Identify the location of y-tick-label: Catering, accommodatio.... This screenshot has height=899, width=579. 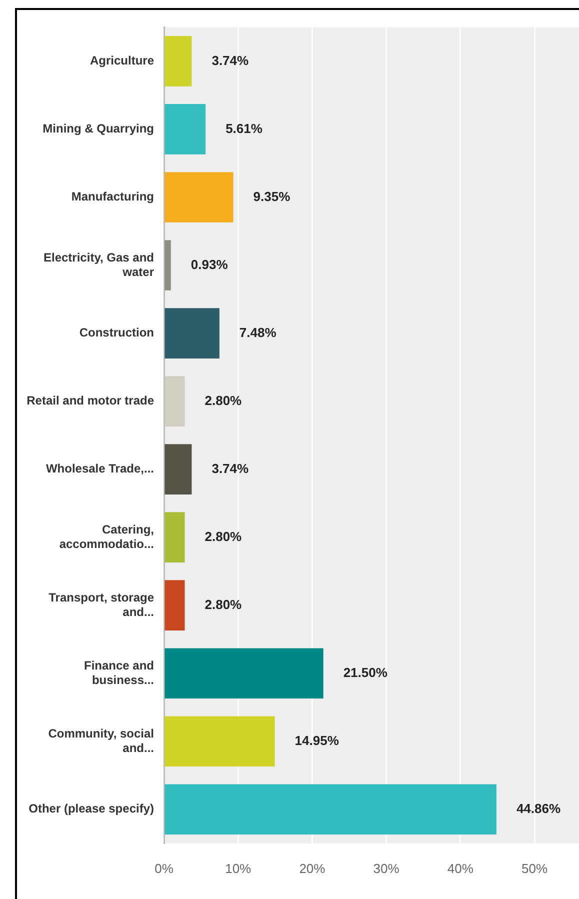
(106, 536).